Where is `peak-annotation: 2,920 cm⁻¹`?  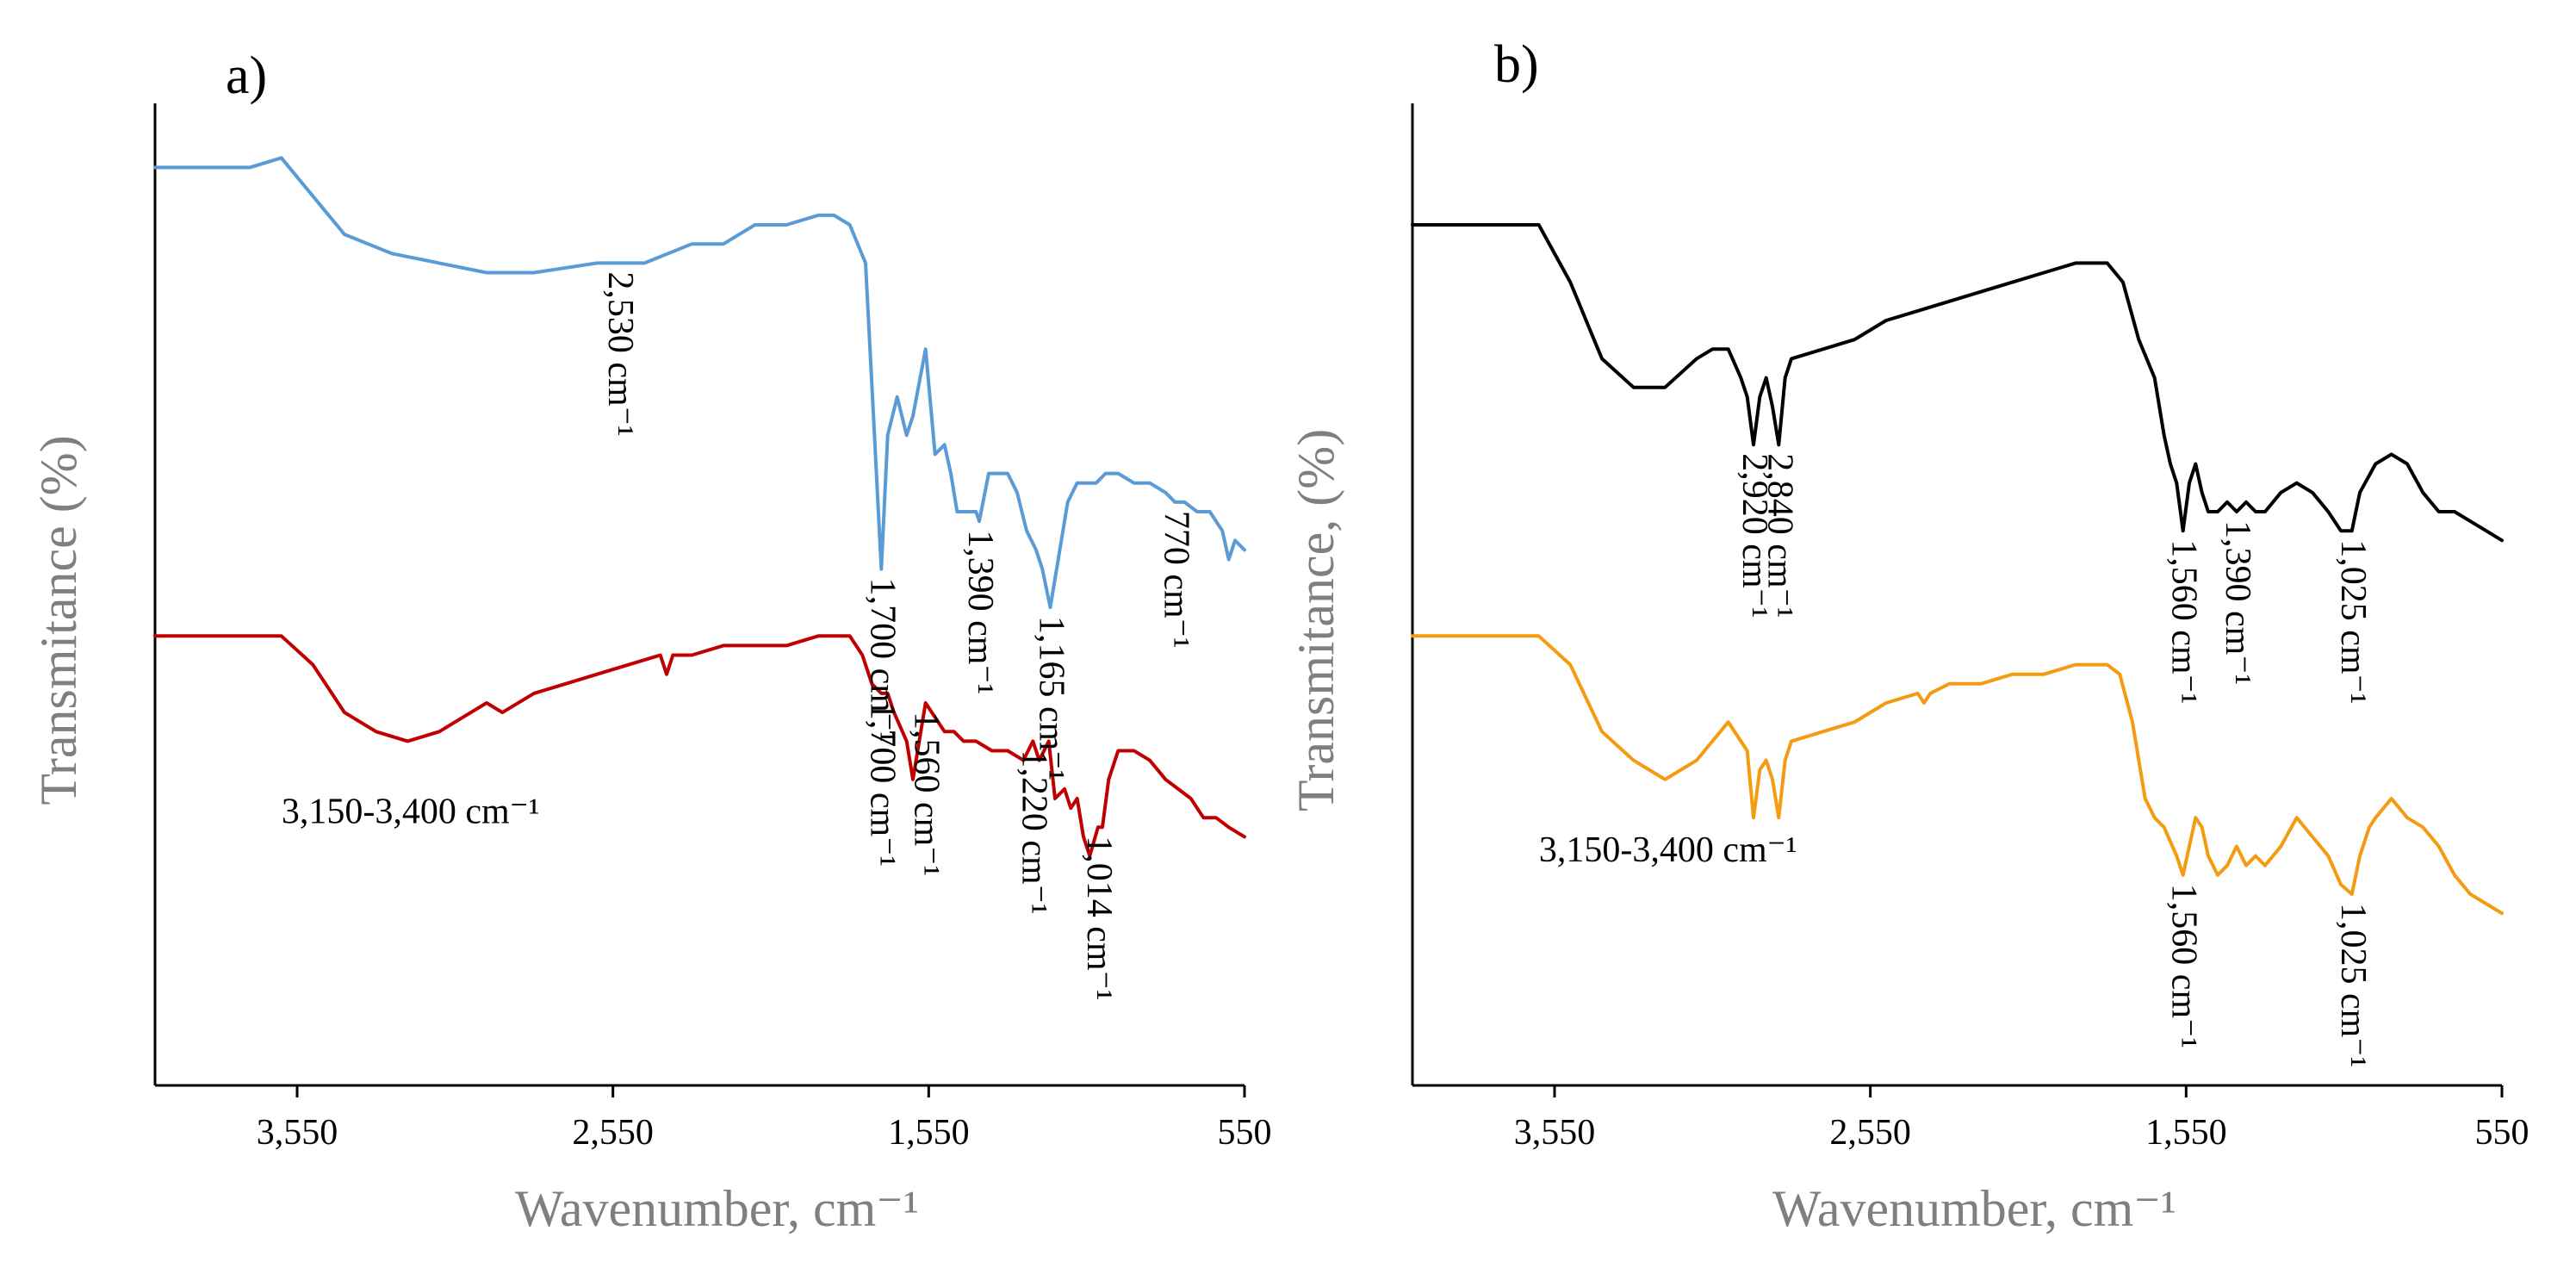 peak-annotation: 2,920 cm⁻¹ is located at coordinates (1754, 535).